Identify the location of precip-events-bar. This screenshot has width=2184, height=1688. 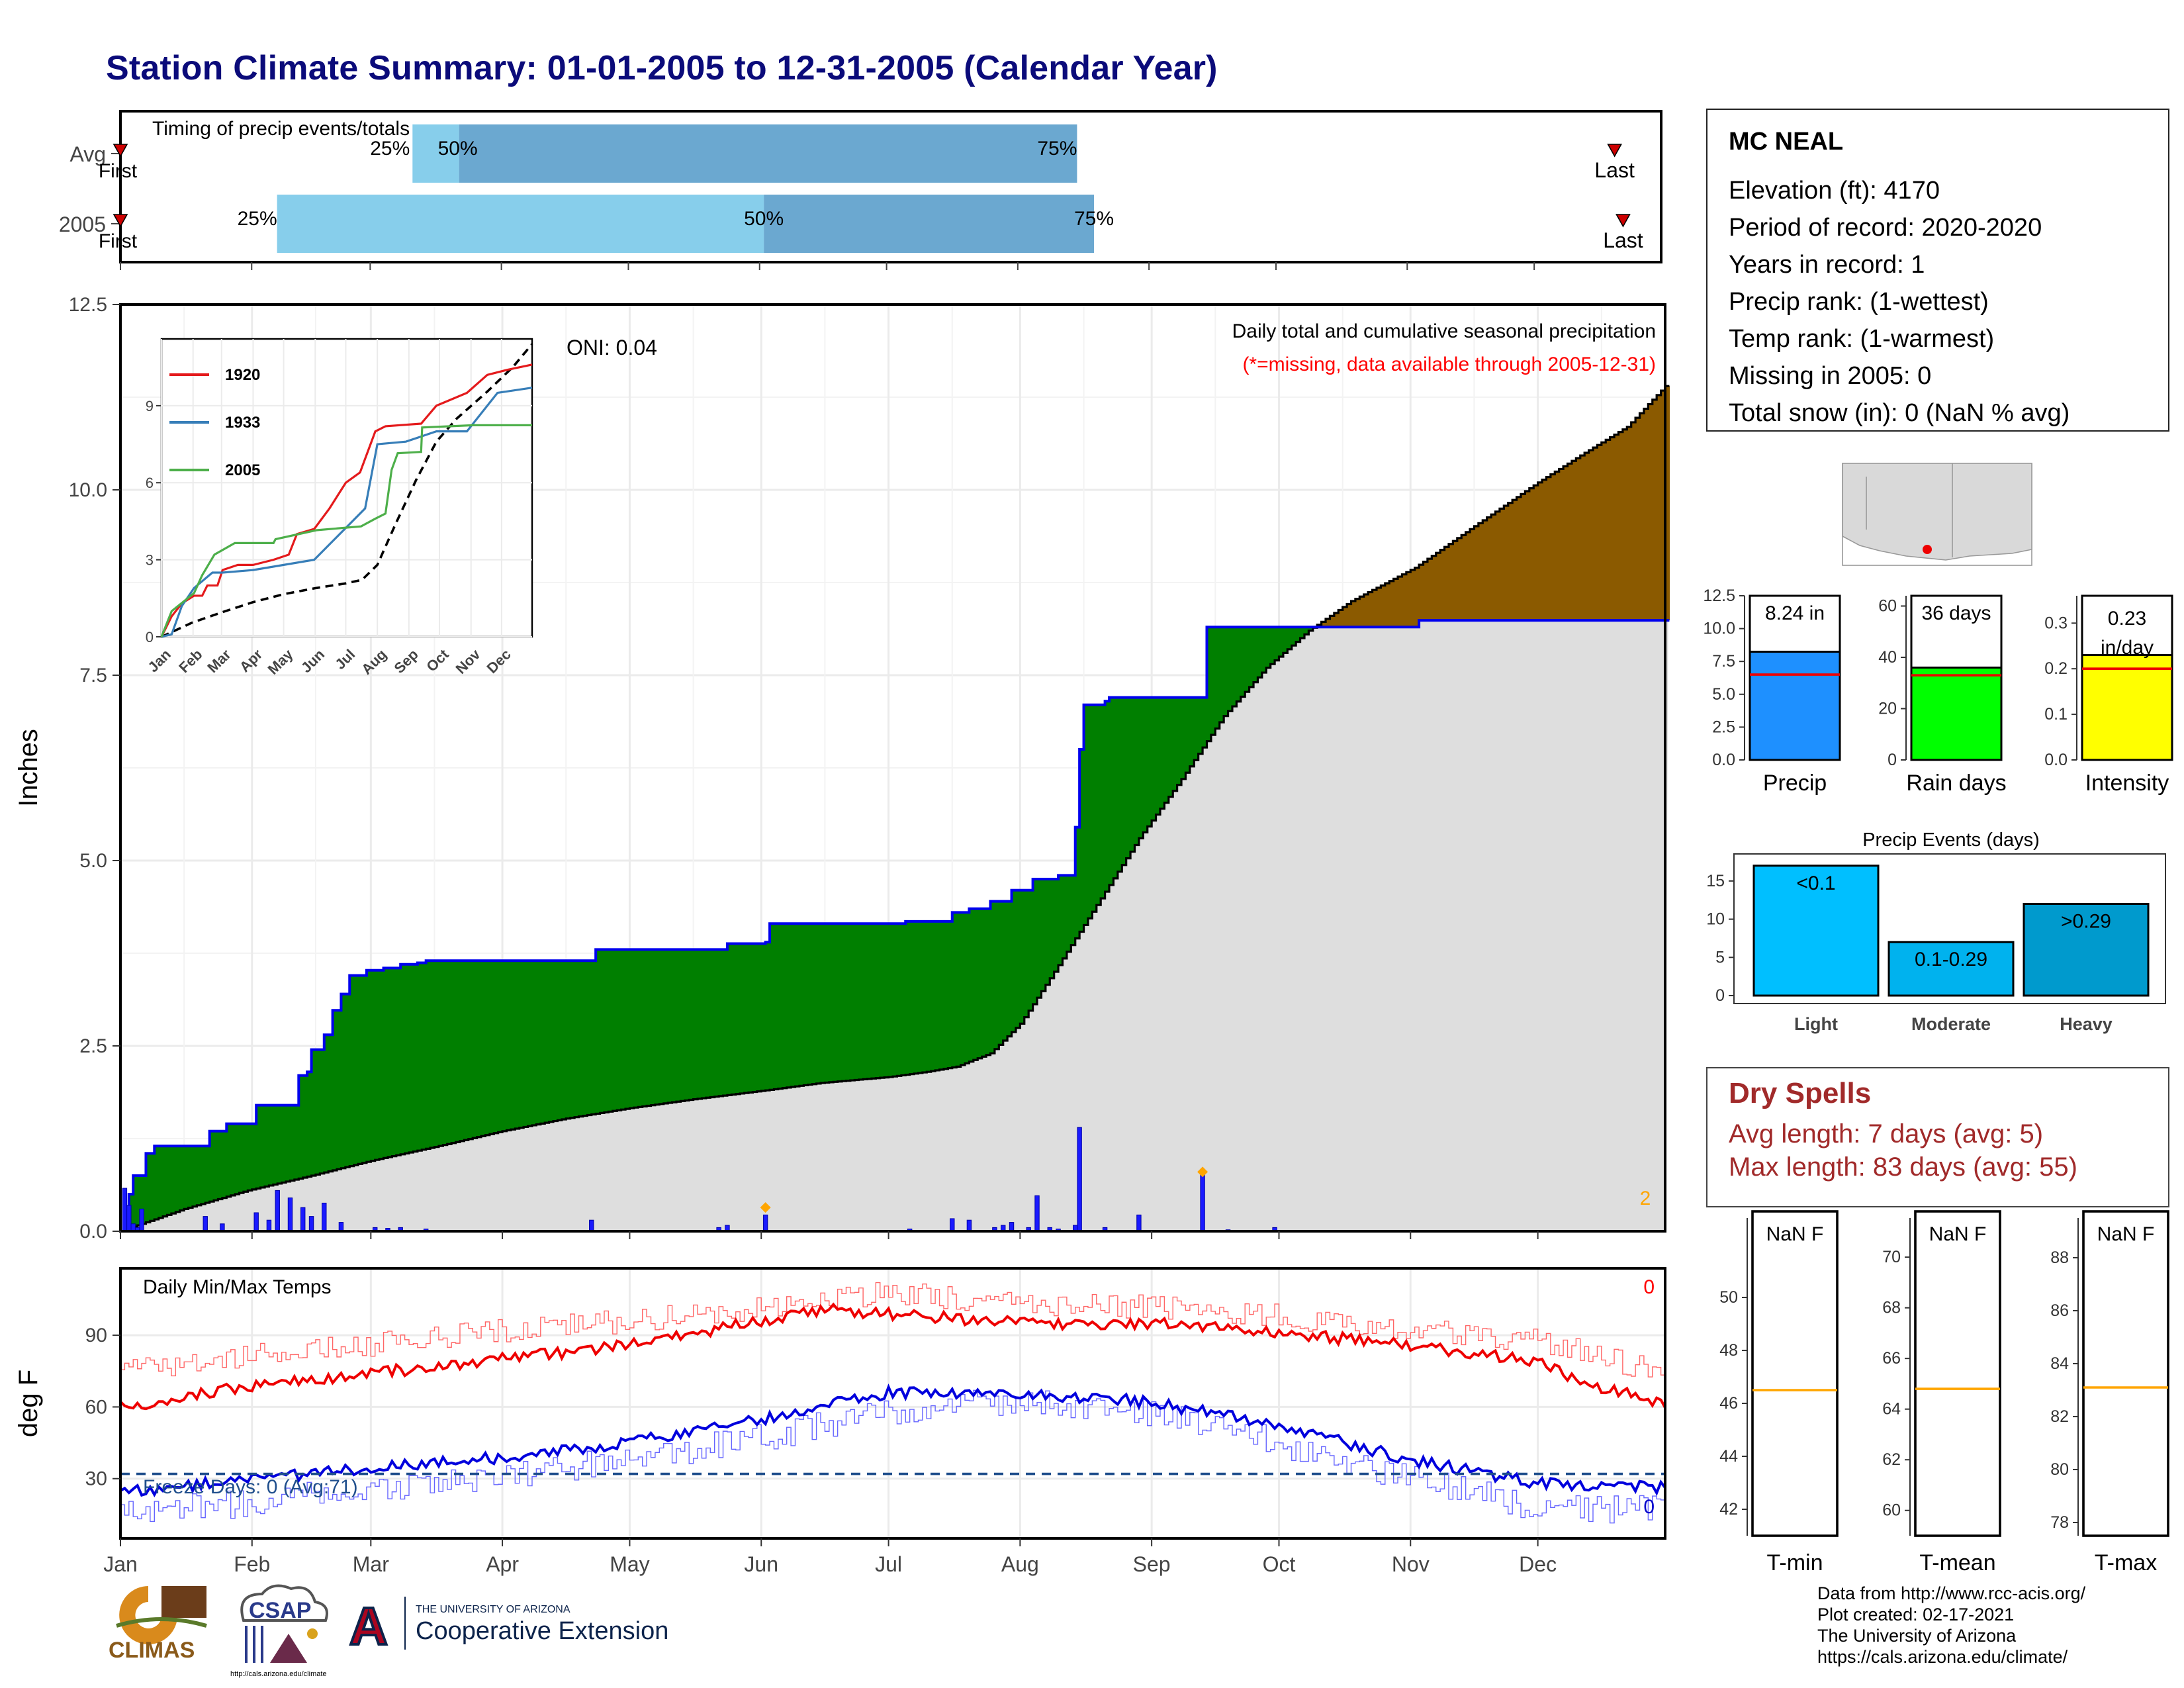
(1816, 931).